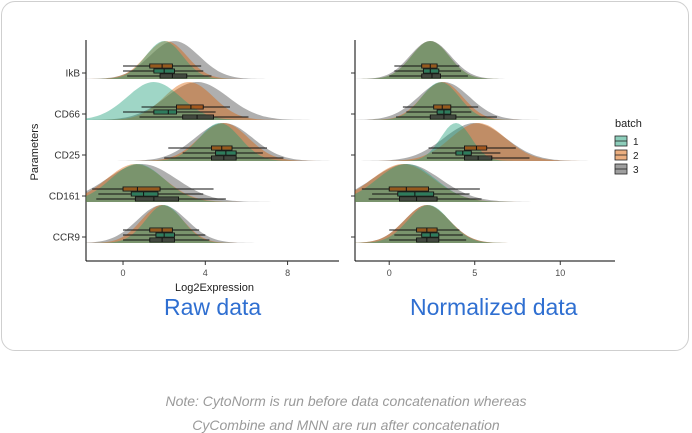 This screenshot has width=692, height=433. I want to click on y-tick-label: CD161, so click(65, 197).